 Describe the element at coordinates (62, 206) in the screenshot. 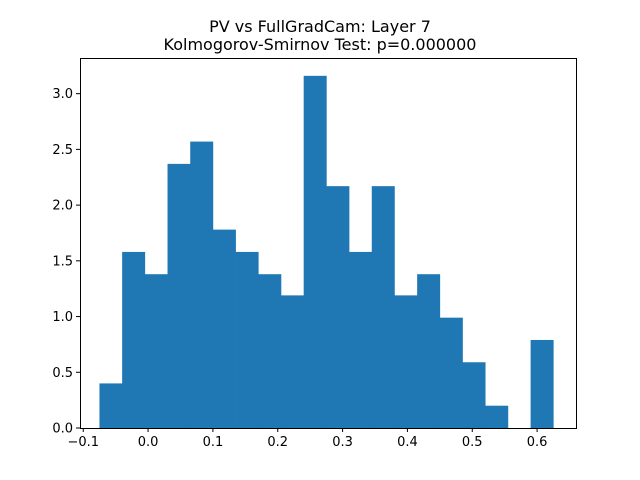

I see `y-tick-label: 2.0` at that location.